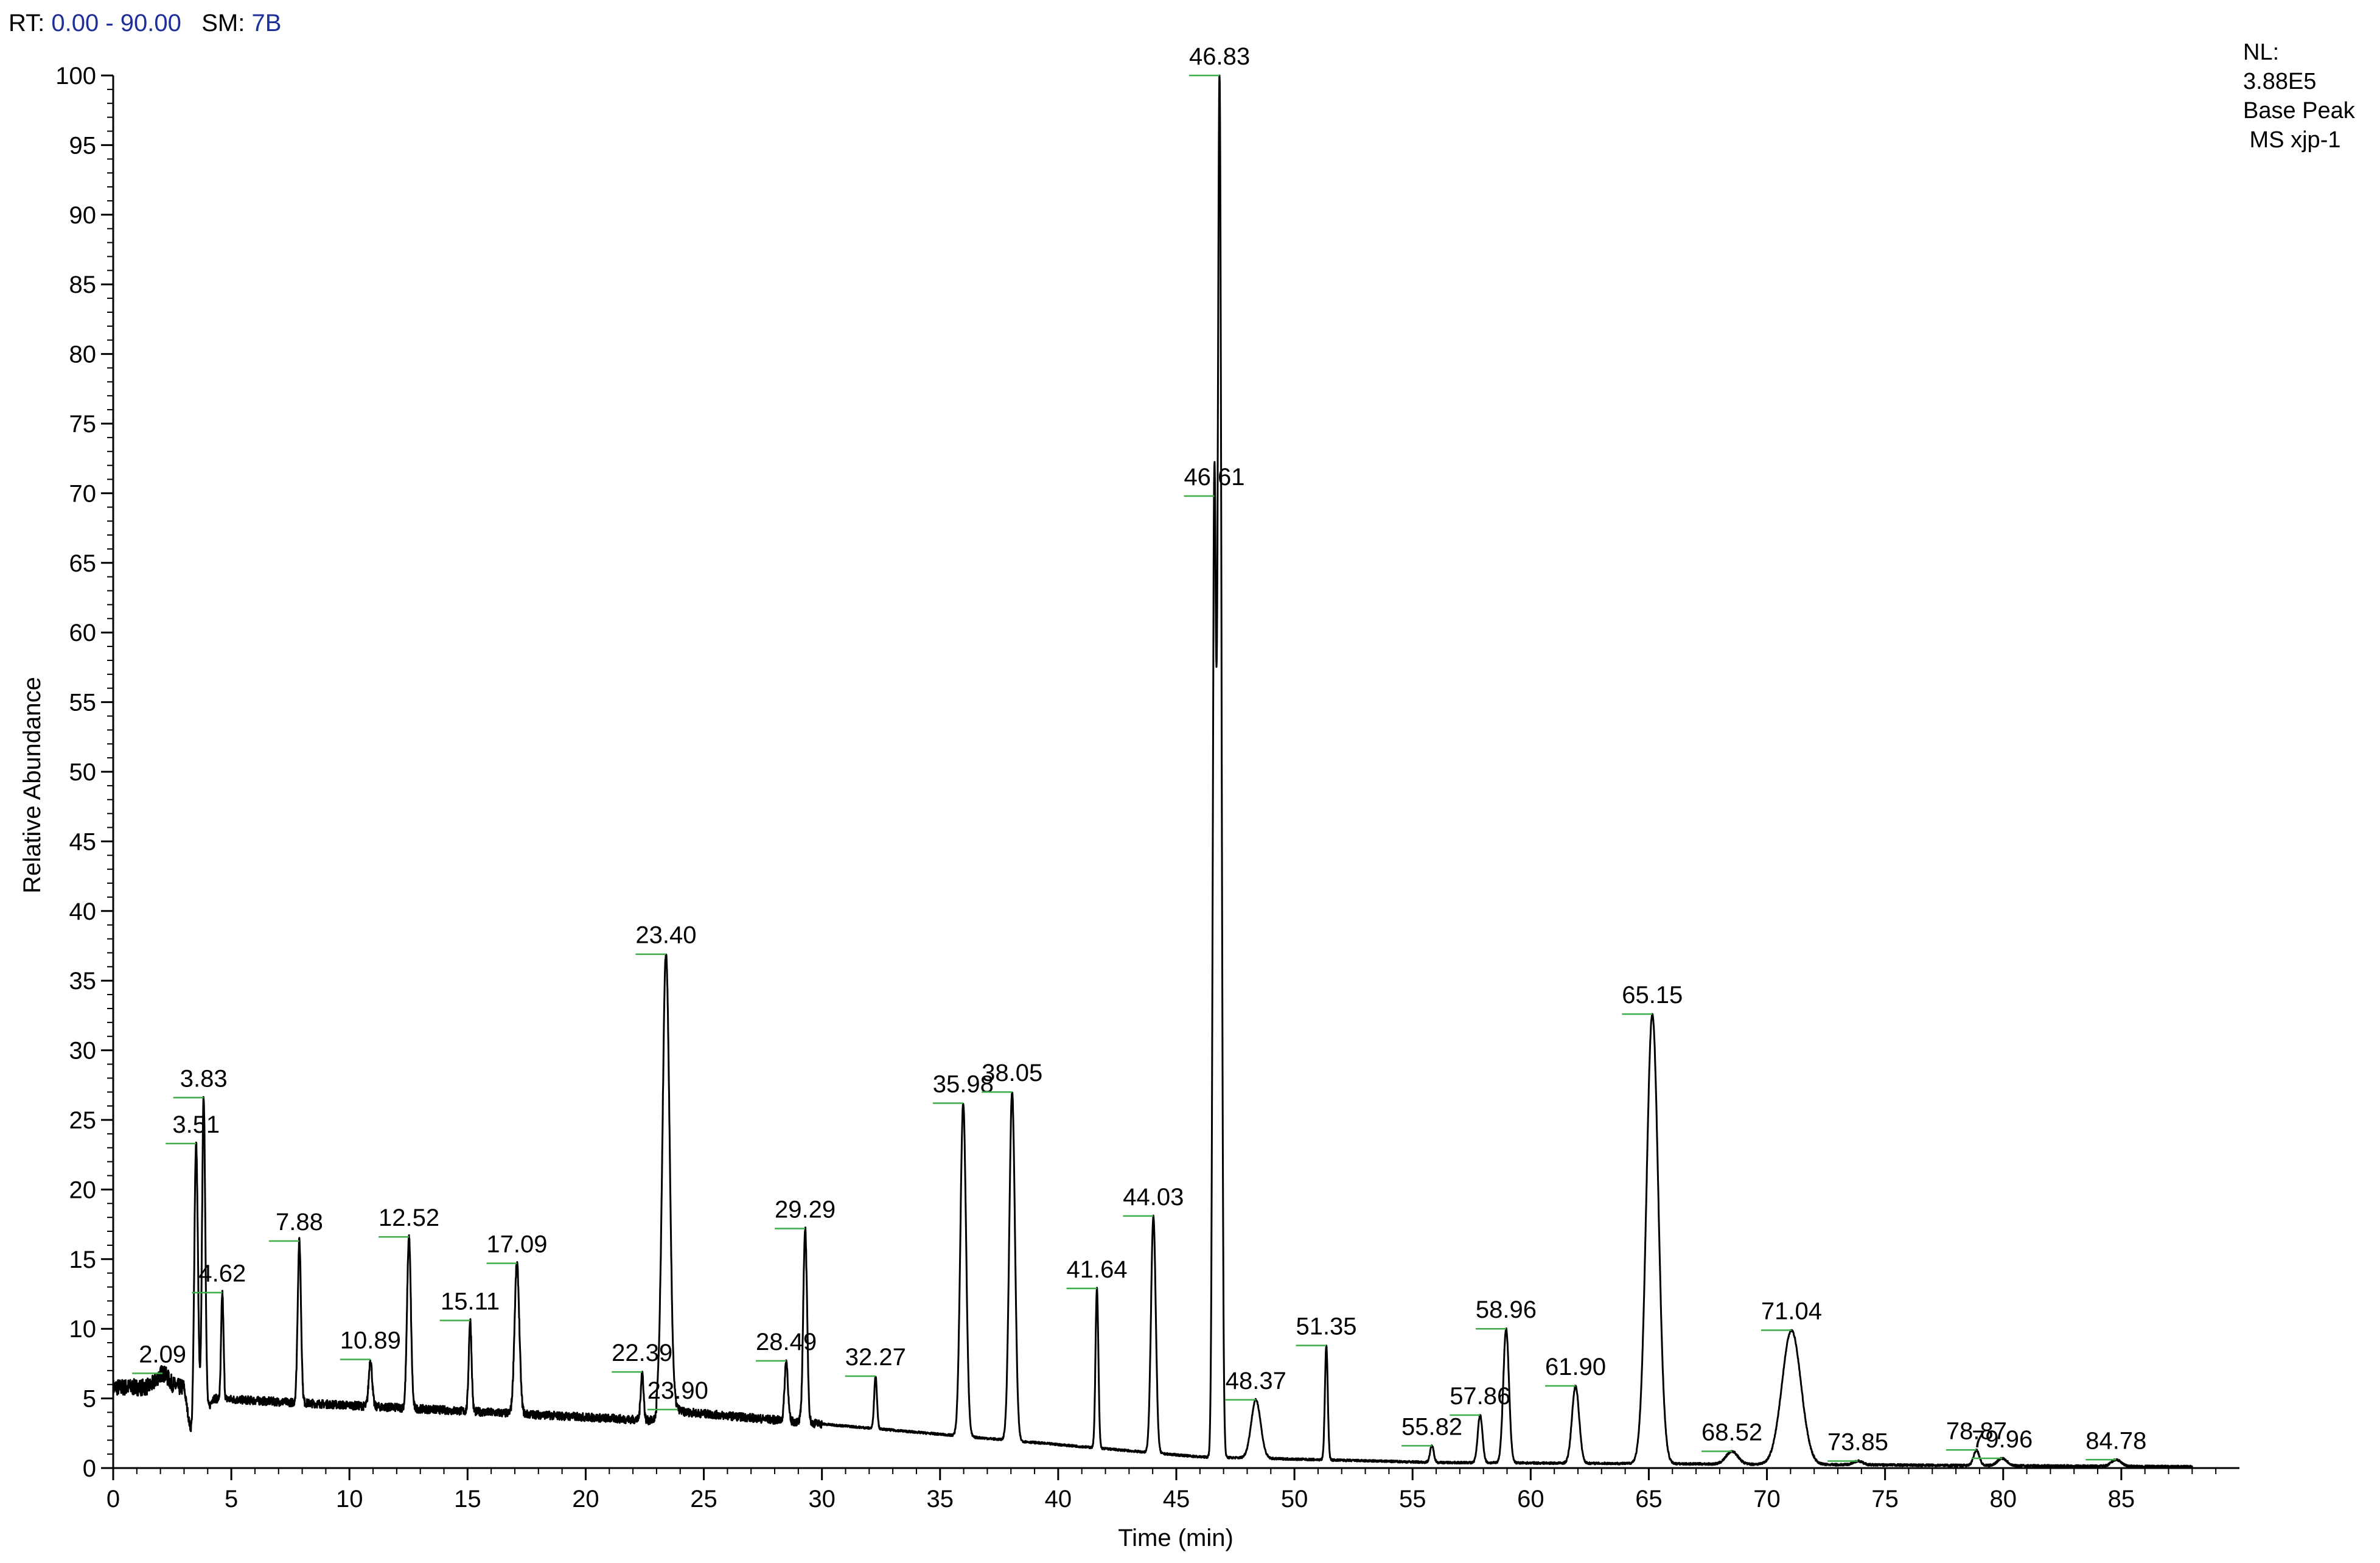  I want to click on peak-label: 12.52, so click(409, 1218).